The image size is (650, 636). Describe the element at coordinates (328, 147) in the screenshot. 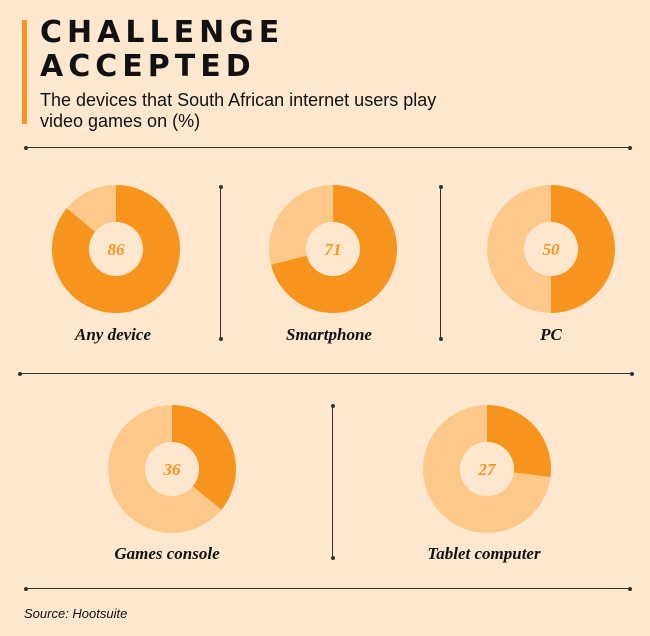

I see `divider-top` at that location.